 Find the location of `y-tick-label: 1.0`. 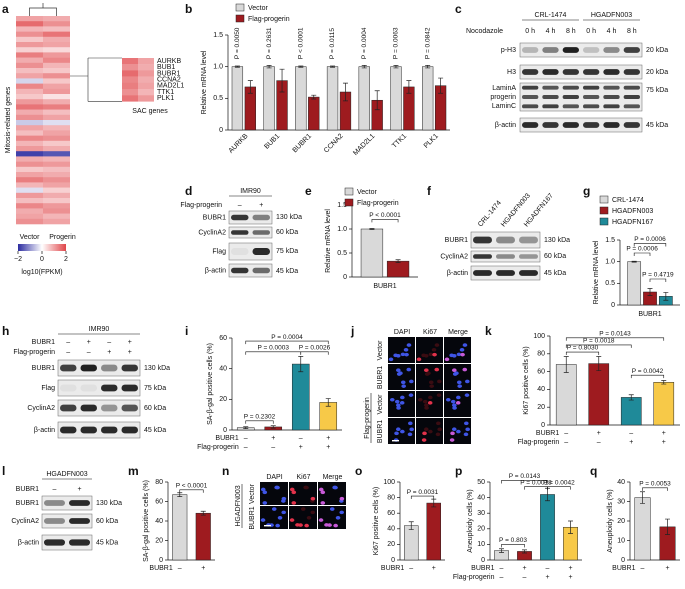

y-tick-label: 1.0 is located at coordinates (610, 262).